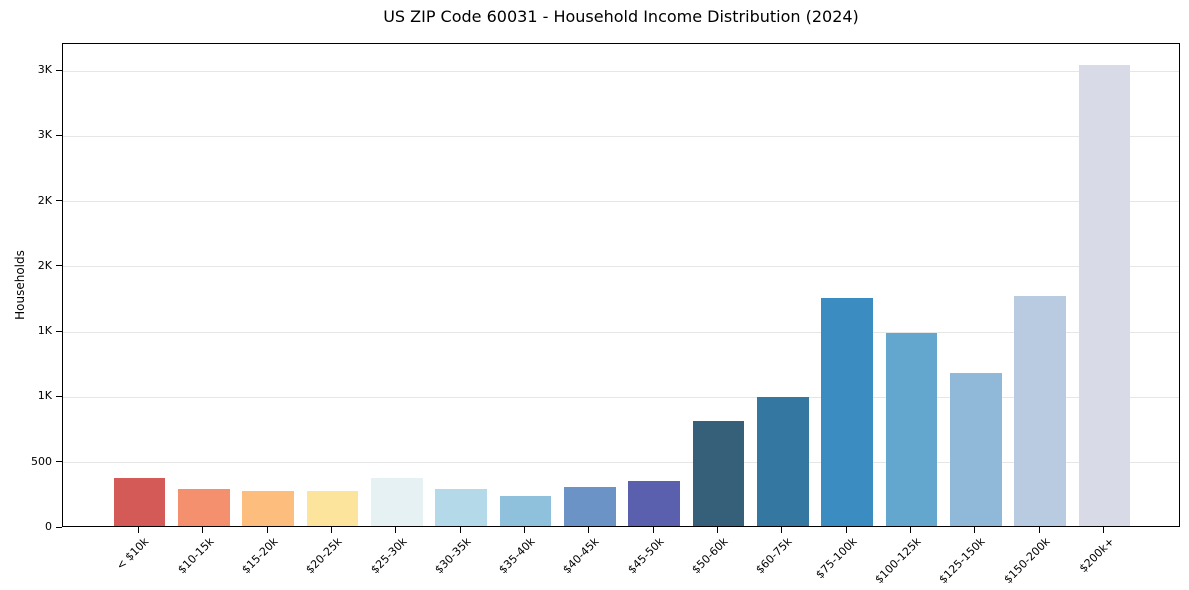  Describe the element at coordinates (710, 556) in the screenshot. I see `x-tick-label: $50-60k` at that location.